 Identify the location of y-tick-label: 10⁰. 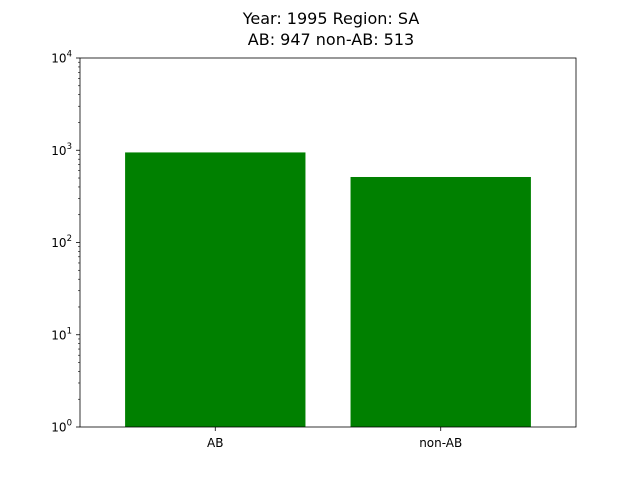
(61, 427).